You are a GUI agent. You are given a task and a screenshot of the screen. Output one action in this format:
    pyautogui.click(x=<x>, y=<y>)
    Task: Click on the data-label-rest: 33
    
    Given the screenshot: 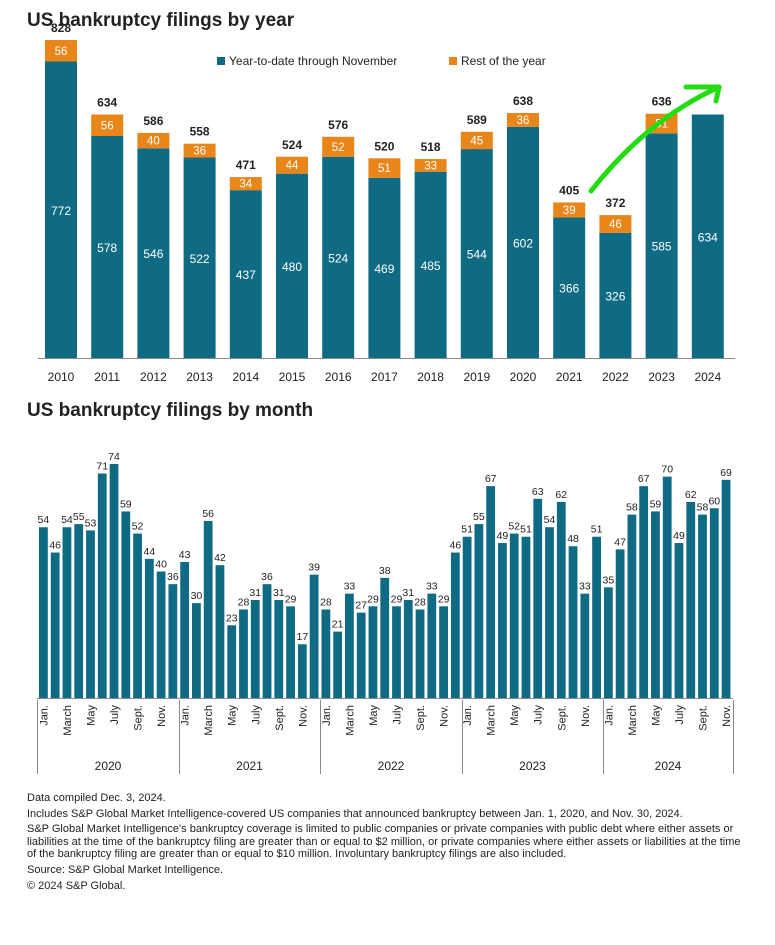 What is the action you would take?
    pyautogui.click(x=430, y=166)
    